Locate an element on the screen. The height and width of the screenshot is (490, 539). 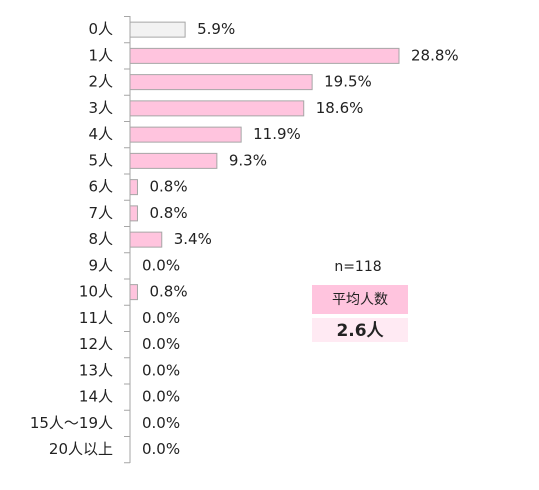
average-header-box is located at coordinates (360, 299).